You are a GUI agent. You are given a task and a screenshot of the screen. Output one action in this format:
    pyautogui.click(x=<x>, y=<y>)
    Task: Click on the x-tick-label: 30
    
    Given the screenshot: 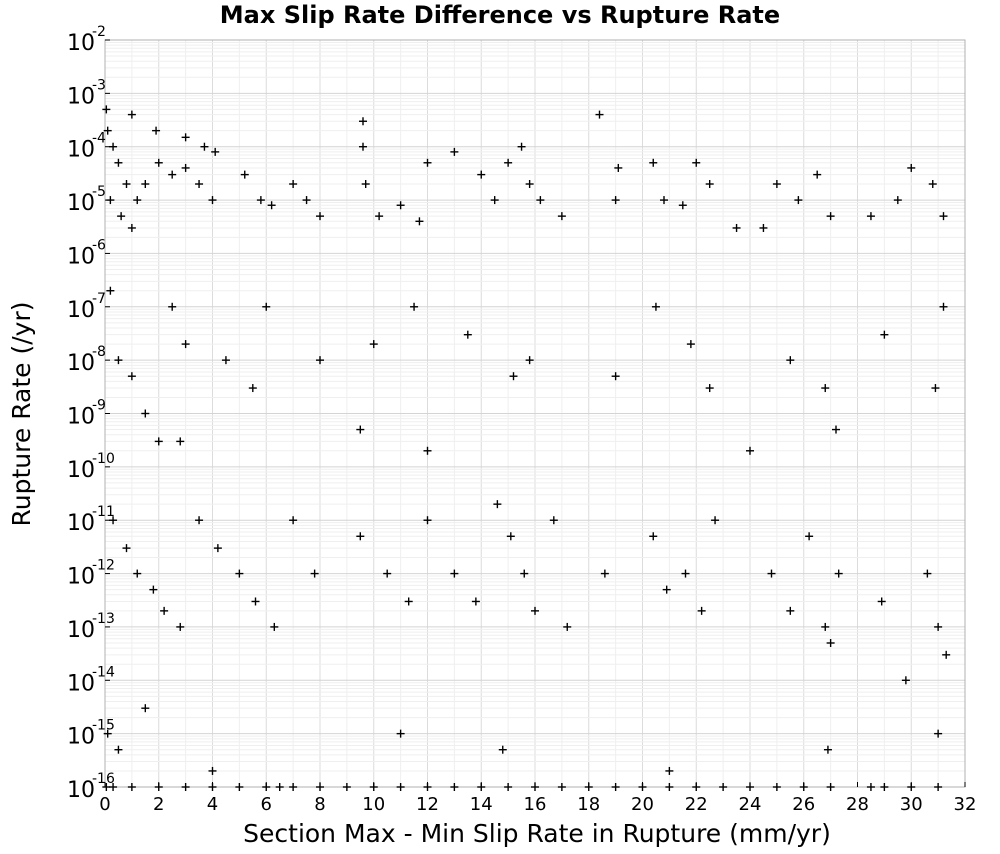 What is the action you would take?
    pyautogui.click(x=911, y=804)
    